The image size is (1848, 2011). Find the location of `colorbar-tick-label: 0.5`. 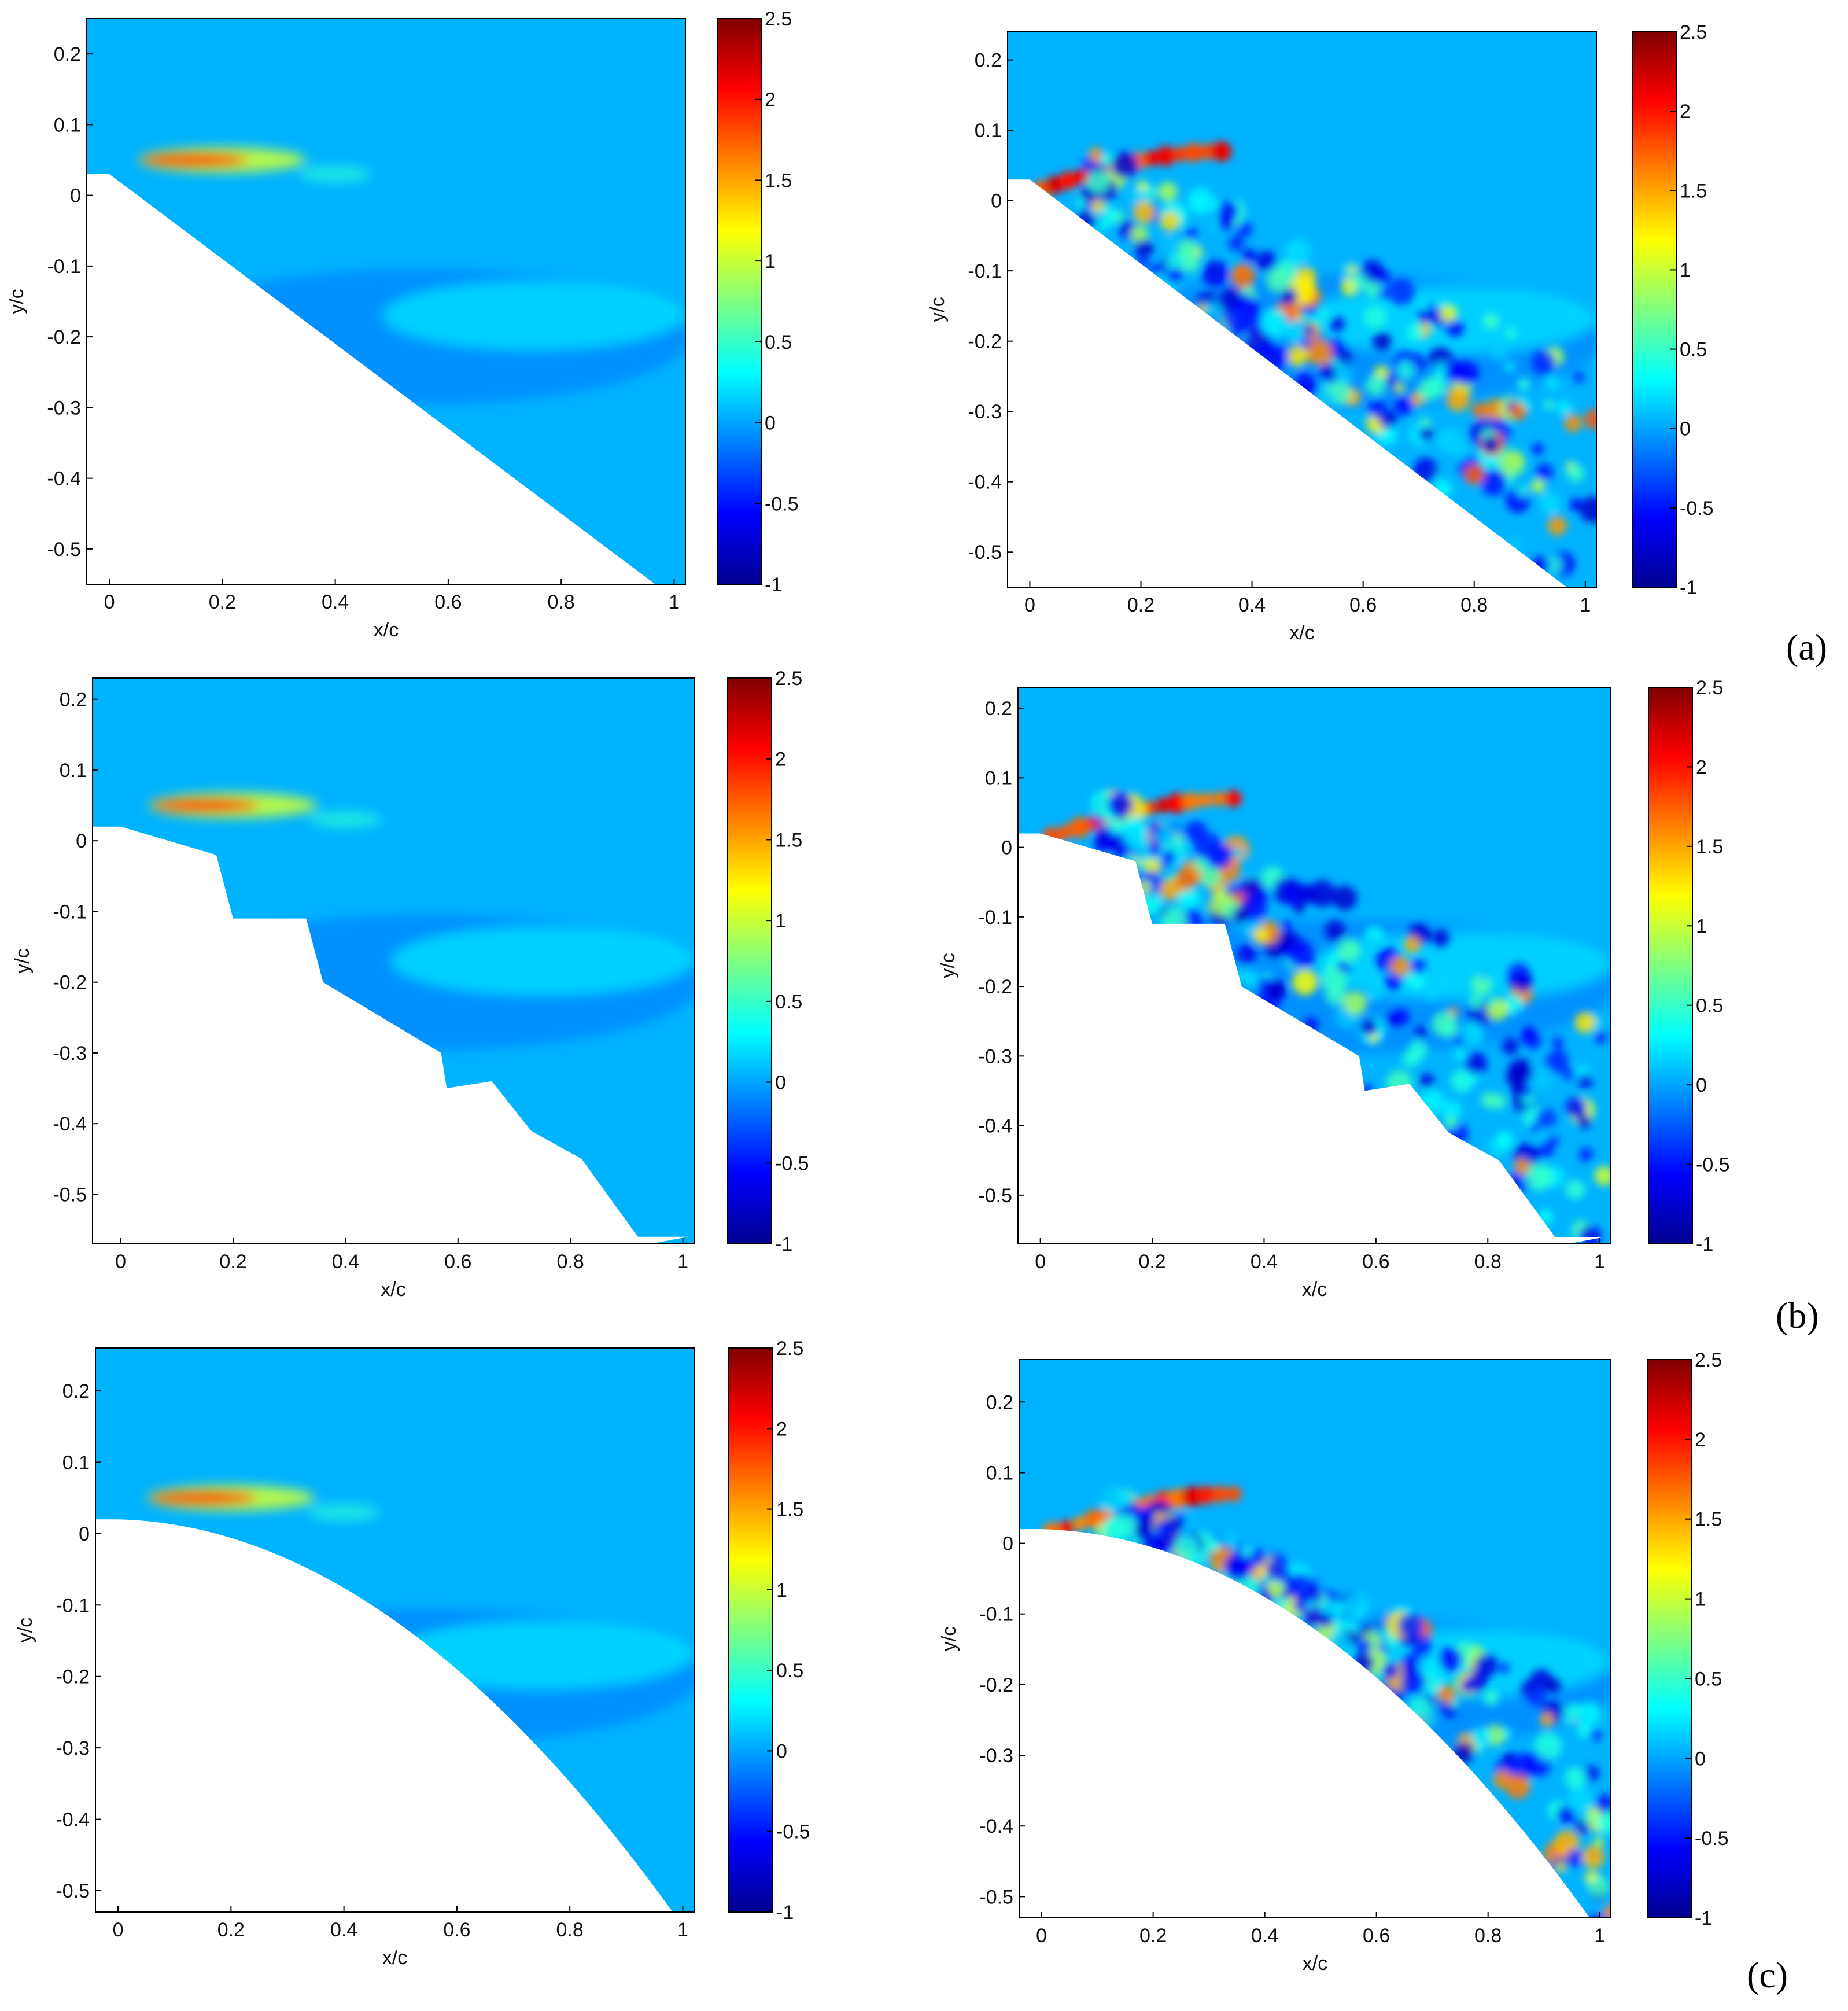

colorbar-tick-label: 0.5 is located at coordinates (790, 1671).